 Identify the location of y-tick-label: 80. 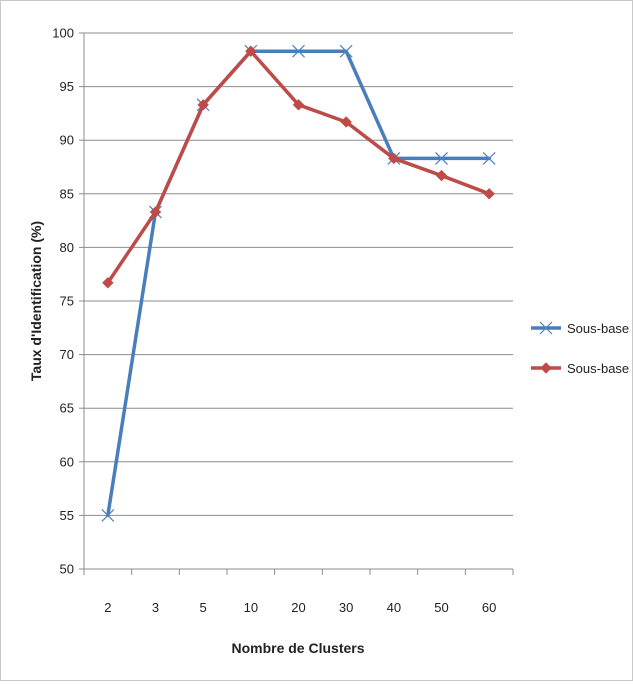
(67, 247).